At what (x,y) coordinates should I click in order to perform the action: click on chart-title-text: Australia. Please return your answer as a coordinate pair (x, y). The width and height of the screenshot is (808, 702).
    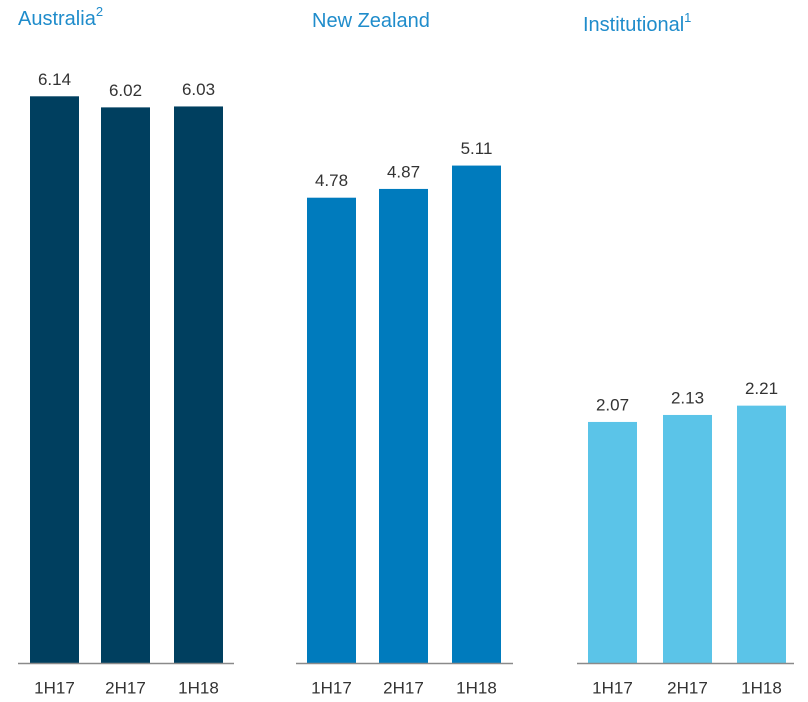
    Looking at the image, I should click on (57, 19).